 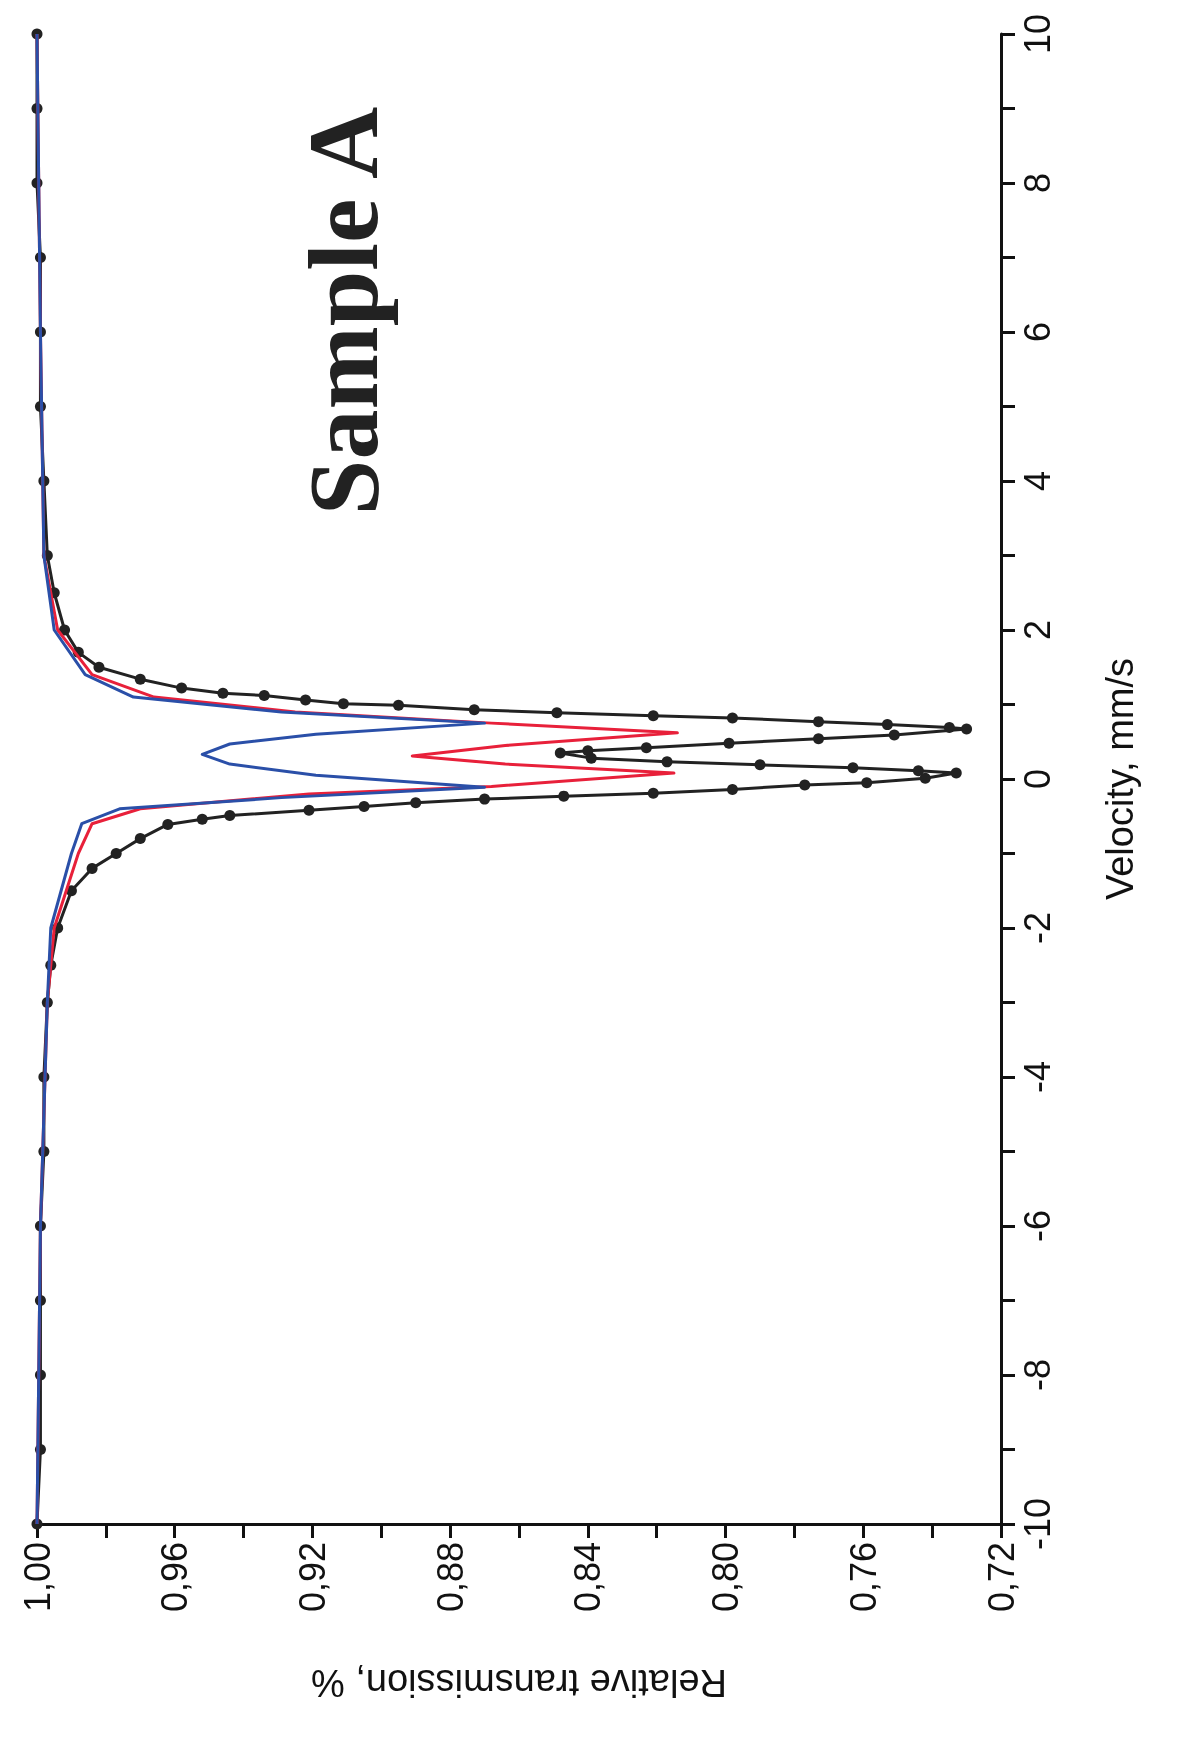 I want to click on y-tick-label: -2, so click(x=1037, y=928).